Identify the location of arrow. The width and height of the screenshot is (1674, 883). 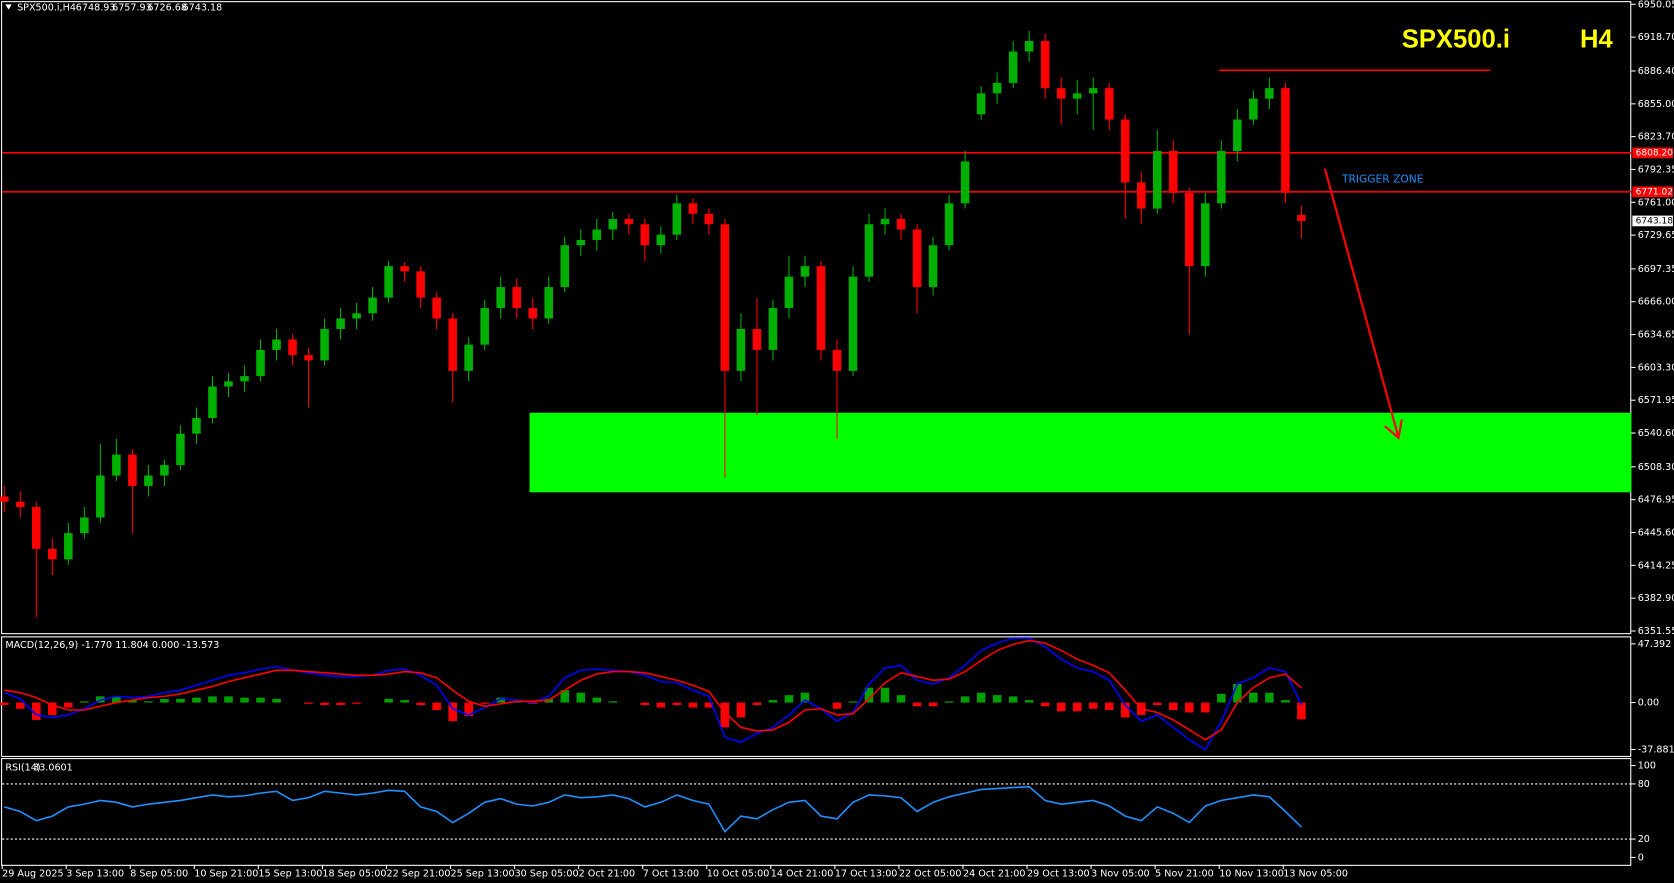
(1361, 303).